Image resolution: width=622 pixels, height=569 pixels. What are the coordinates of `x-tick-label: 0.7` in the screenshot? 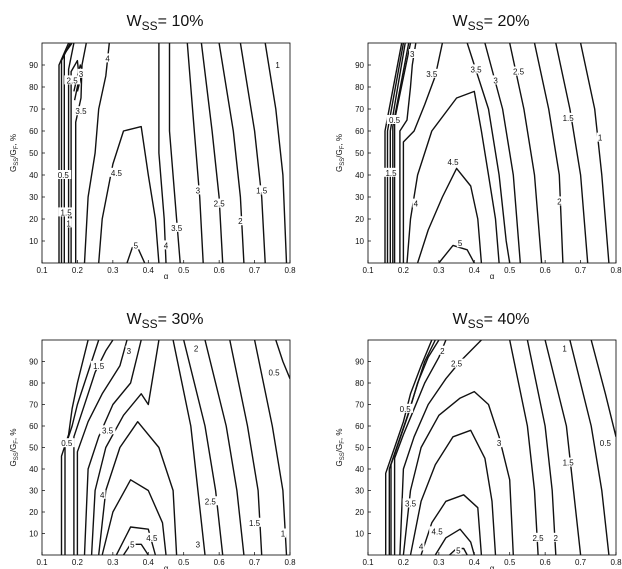 It's located at (581, 270).